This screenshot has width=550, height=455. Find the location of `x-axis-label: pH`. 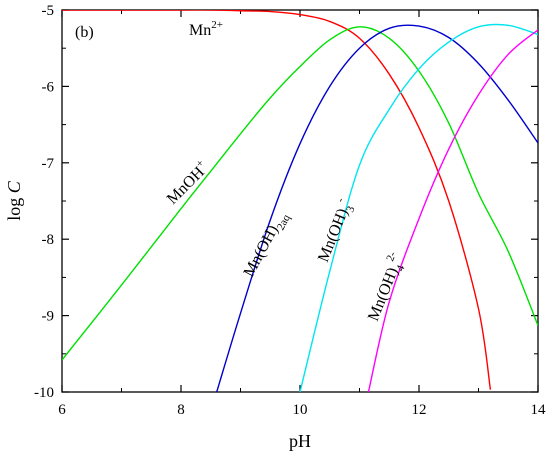

x-axis-label: pH is located at coordinates (300, 441).